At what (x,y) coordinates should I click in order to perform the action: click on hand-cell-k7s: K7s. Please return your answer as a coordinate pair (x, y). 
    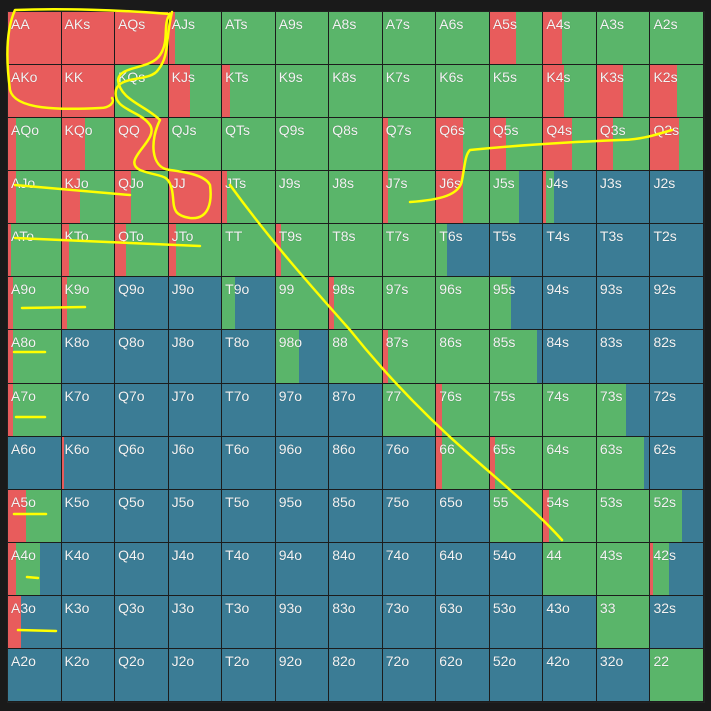
    Looking at the image, I should click on (409, 92).